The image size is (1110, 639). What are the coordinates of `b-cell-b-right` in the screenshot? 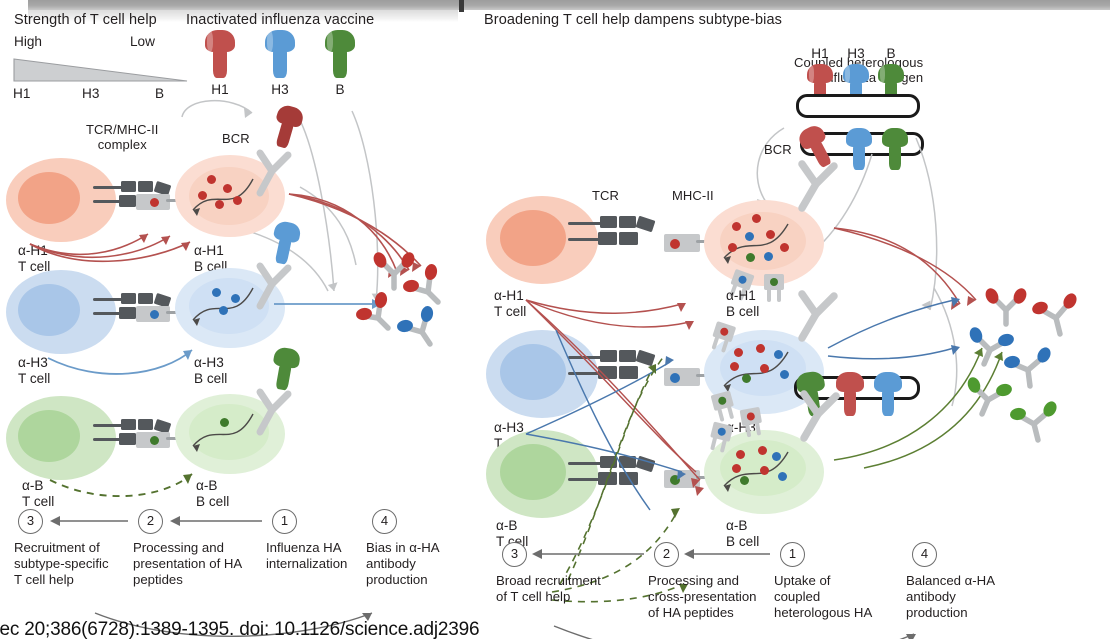 It's located at (764, 472).